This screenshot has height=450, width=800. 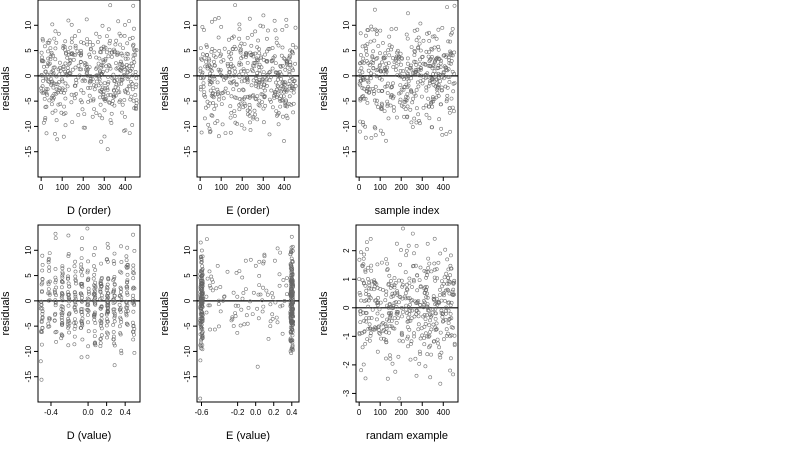 What do you see at coordinates (187, 101) in the screenshot?
I see `y-tick-label: -5` at bounding box center [187, 101].